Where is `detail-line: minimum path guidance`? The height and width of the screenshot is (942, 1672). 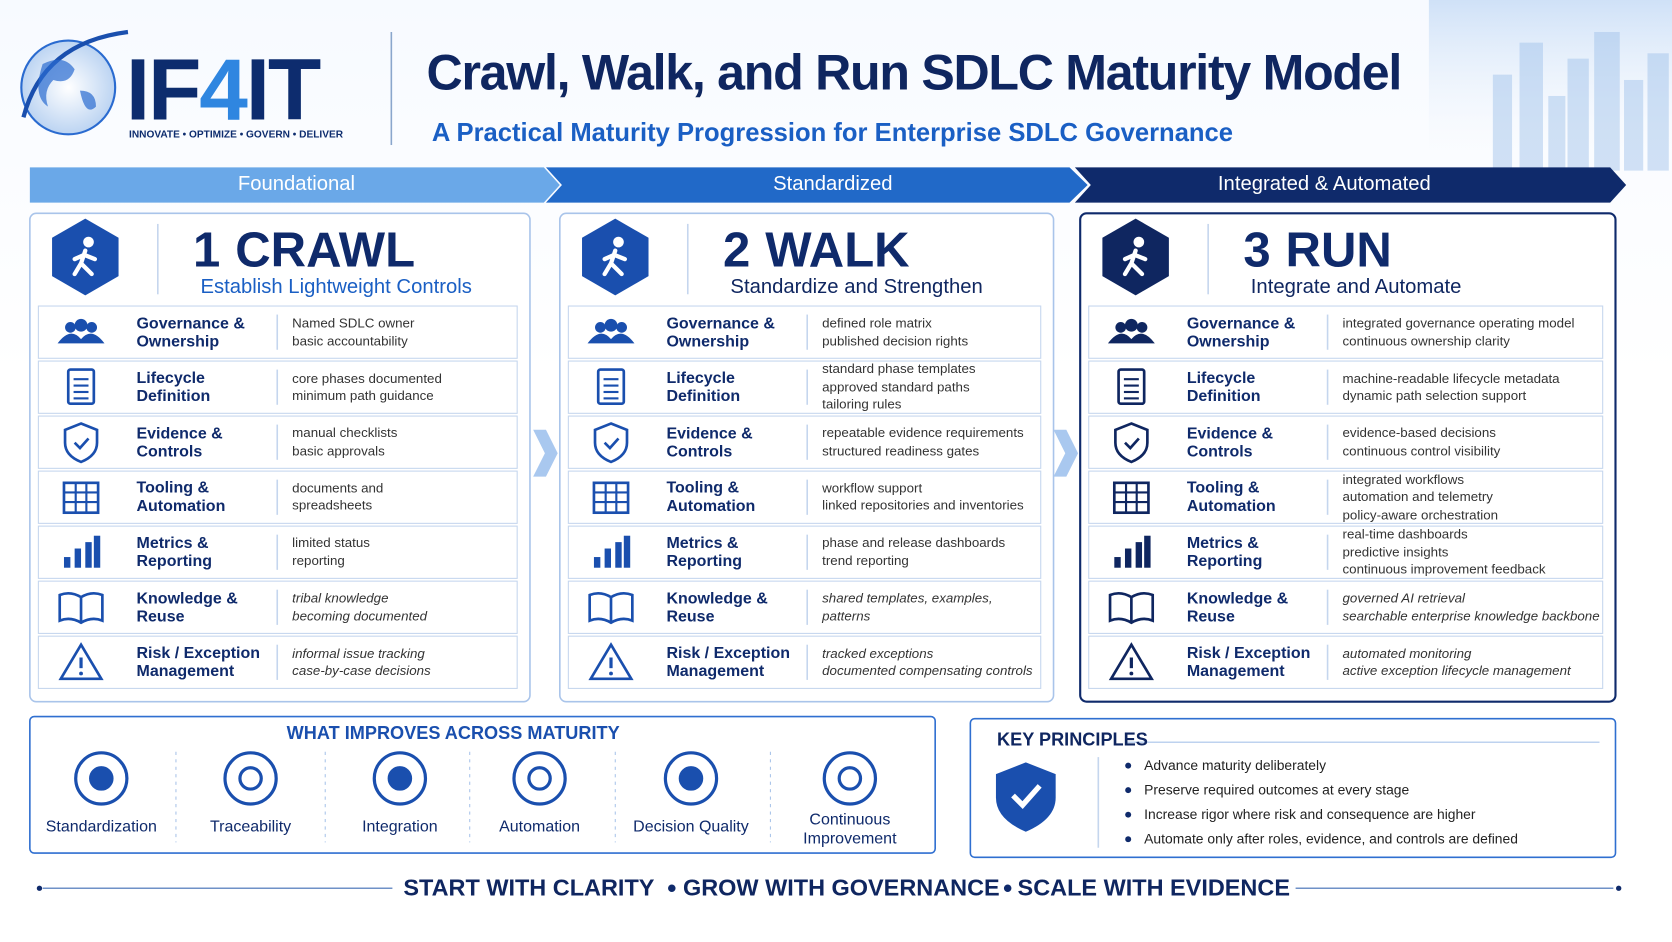
detail-line: minimum path guidance is located at coordinates (363, 396).